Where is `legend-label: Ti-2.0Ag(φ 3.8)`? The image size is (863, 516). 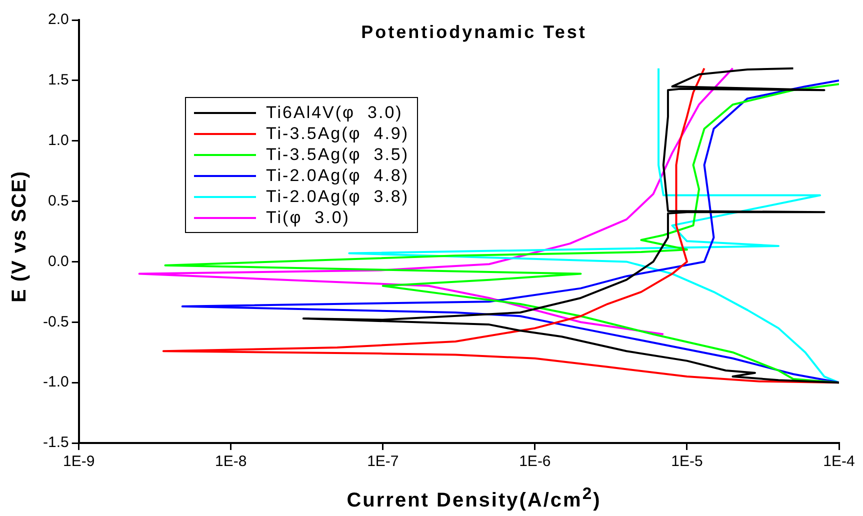 legend-label: Ti-2.0Ag(φ 3.8) is located at coordinates (338, 196).